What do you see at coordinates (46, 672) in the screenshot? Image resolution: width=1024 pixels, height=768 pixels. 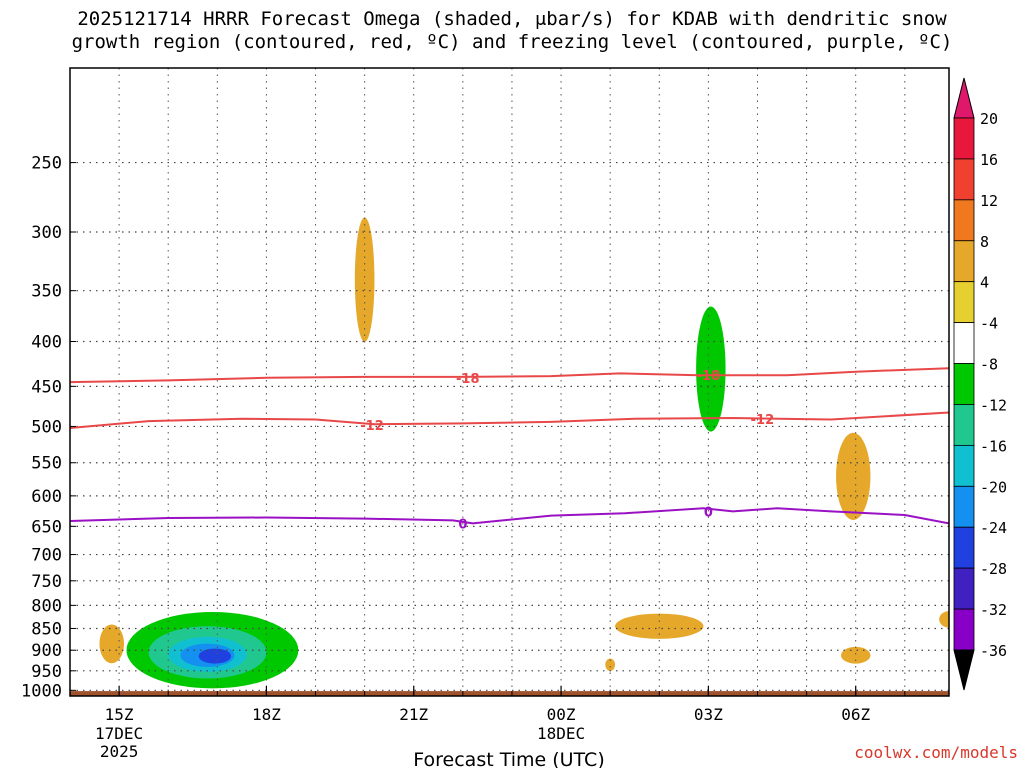 I see `ytick-label-950: 950` at bounding box center [46, 672].